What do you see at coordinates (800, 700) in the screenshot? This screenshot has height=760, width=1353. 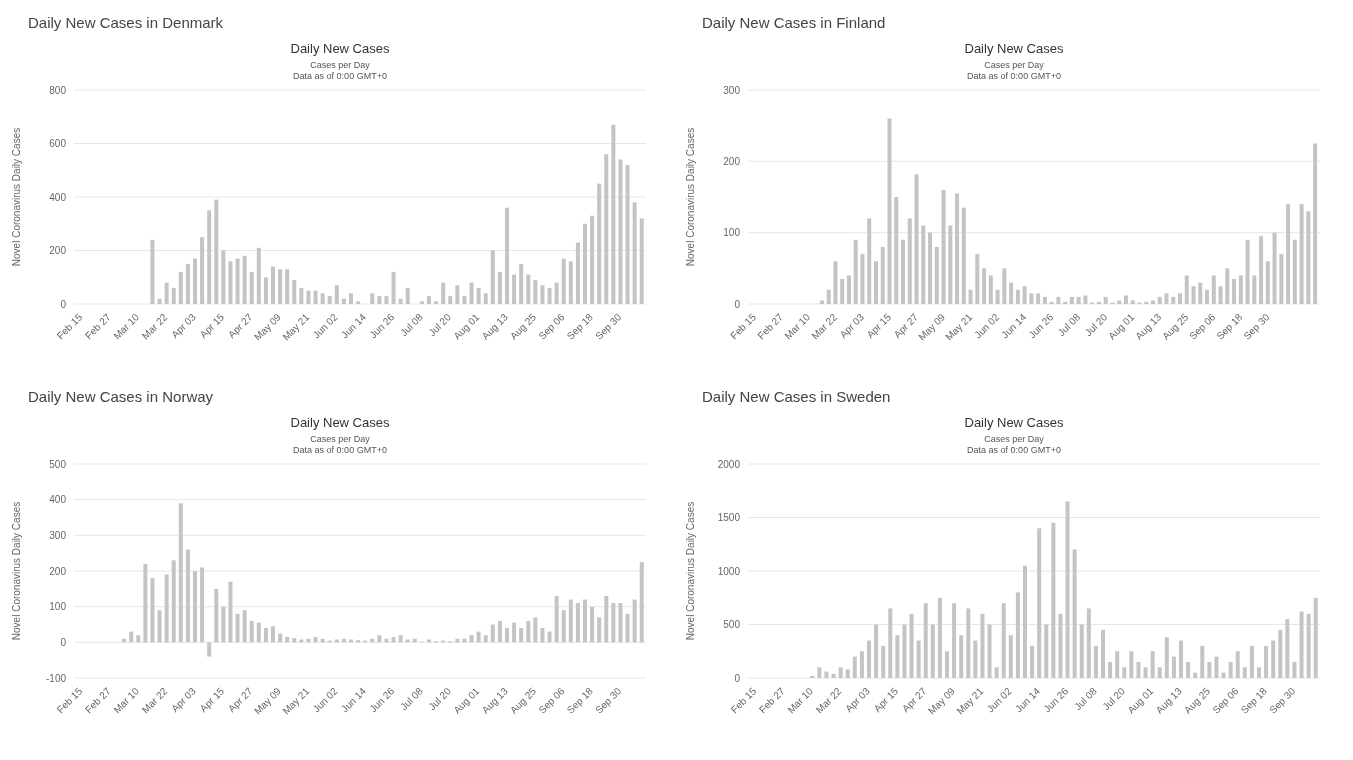 I see `x-tick-label: Mar 10` at bounding box center [800, 700].